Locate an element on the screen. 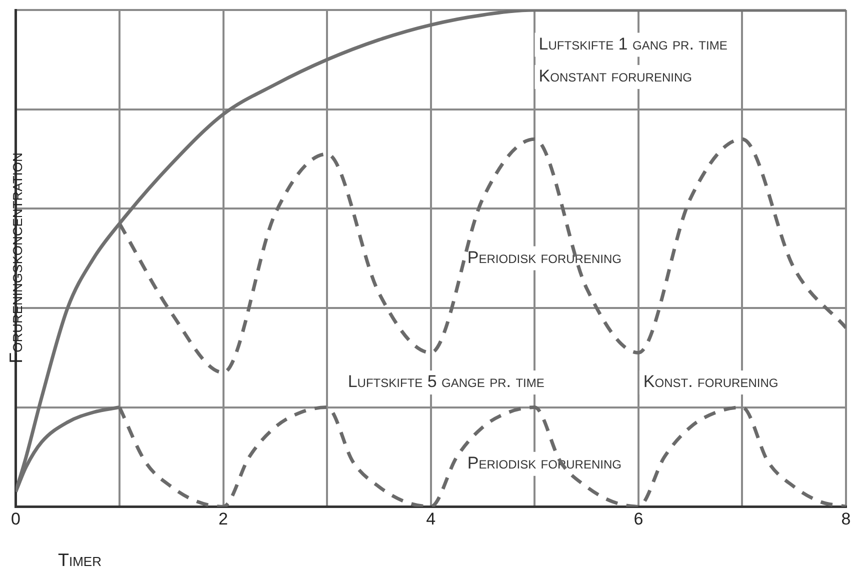 This screenshot has height=573, width=854. annotation: Periodisk forurening is located at coordinates (544, 257).